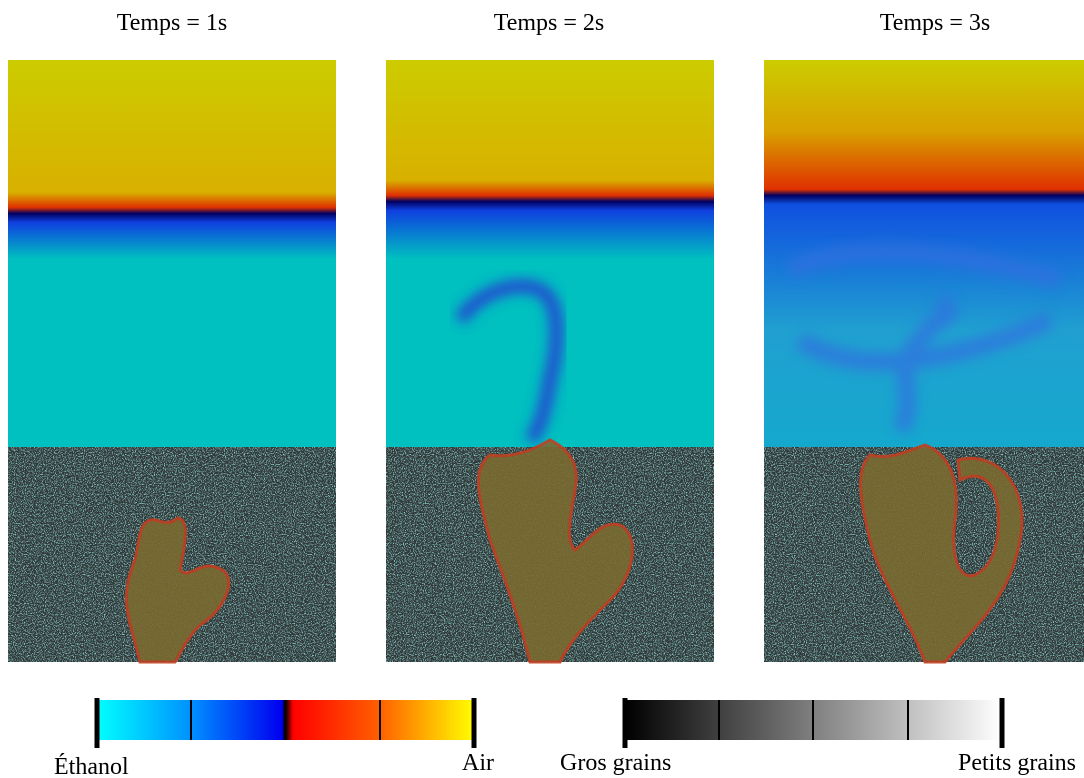 The image size is (1084, 778). Describe the element at coordinates (549, 23) in the screenshot. I see `panel-title: Temps = 2s` at that location.